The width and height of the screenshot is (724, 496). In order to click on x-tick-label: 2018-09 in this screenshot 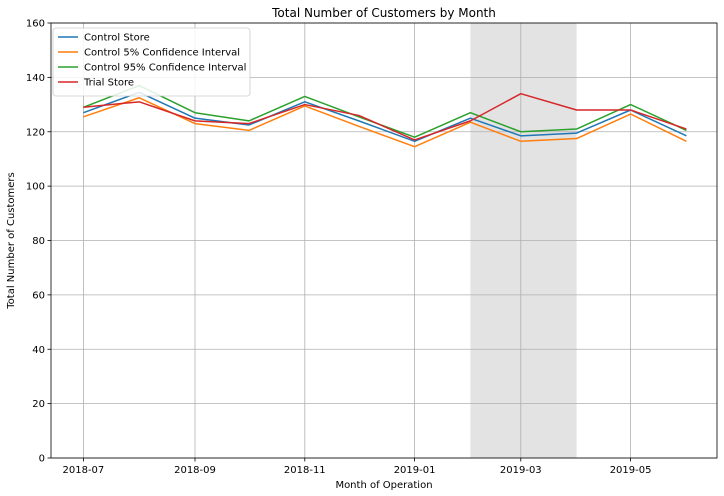, I will do `click(195, 470)`.